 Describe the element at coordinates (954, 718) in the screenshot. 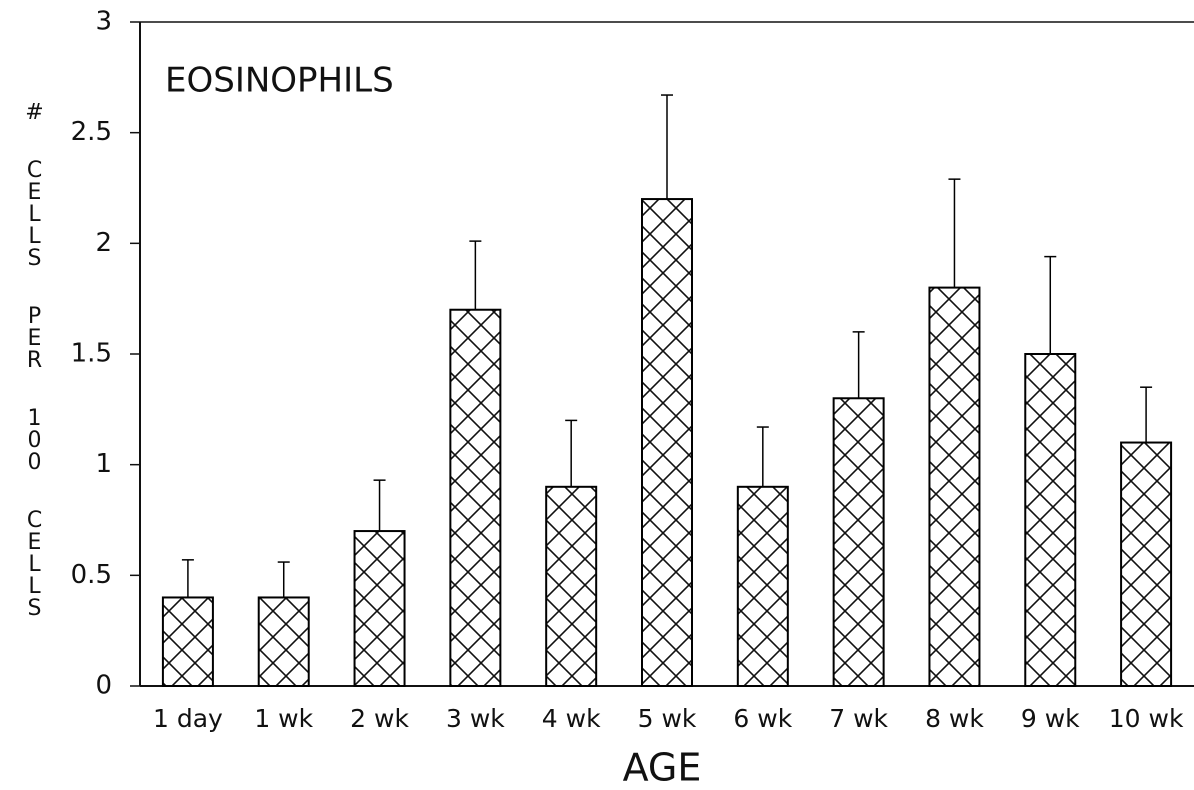

I see `x-tick-label: 8 wk` at that location.